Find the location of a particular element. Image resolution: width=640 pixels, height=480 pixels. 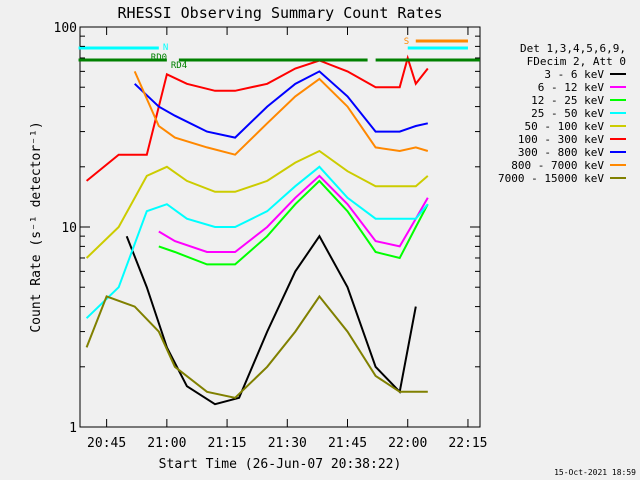

x-tick-label-4: 21:45 is located at coordinates (347, 443).